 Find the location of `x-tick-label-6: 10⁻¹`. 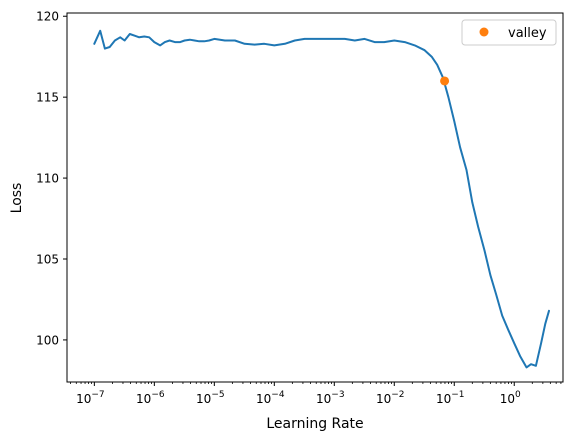

x-tick-label-6: 10⁻¹ is located at coordinates (450, 398).